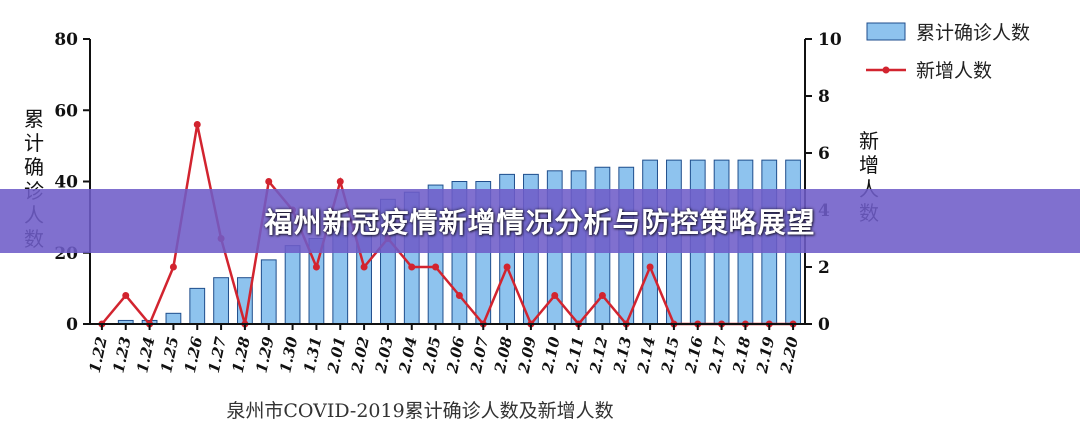 The width and height of the screenshot is (1080, 442). Describe the element at coordinates (312, 354) in the screenshot. I see `x-tick-label: 1.31` at that location.